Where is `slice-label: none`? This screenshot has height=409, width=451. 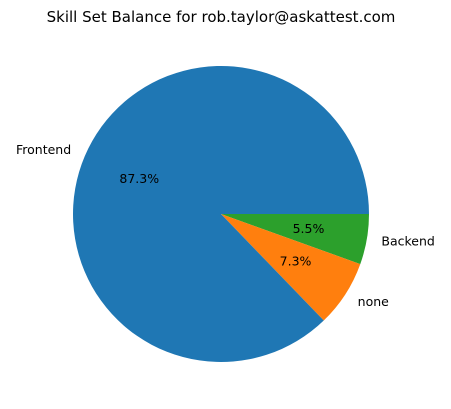 slice-label: none is located at coordinates (373, 301).